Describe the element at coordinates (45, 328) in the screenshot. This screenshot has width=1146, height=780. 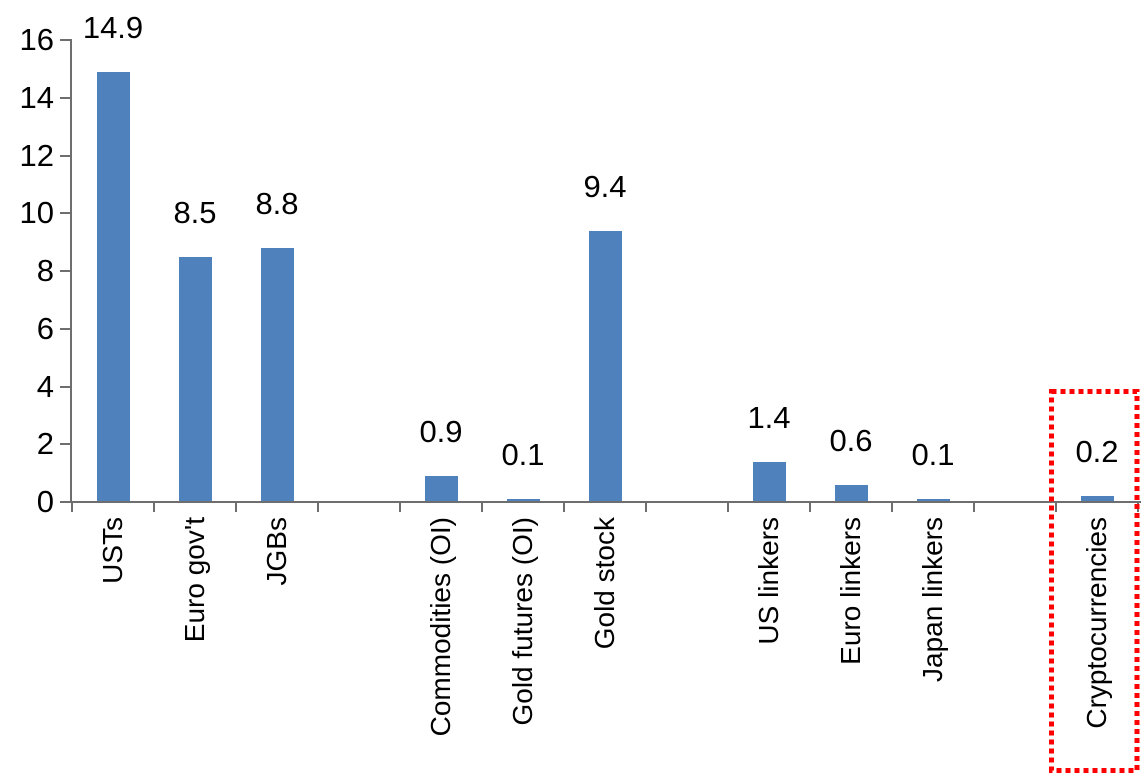
I see `y-tick-label: 6` at that location.